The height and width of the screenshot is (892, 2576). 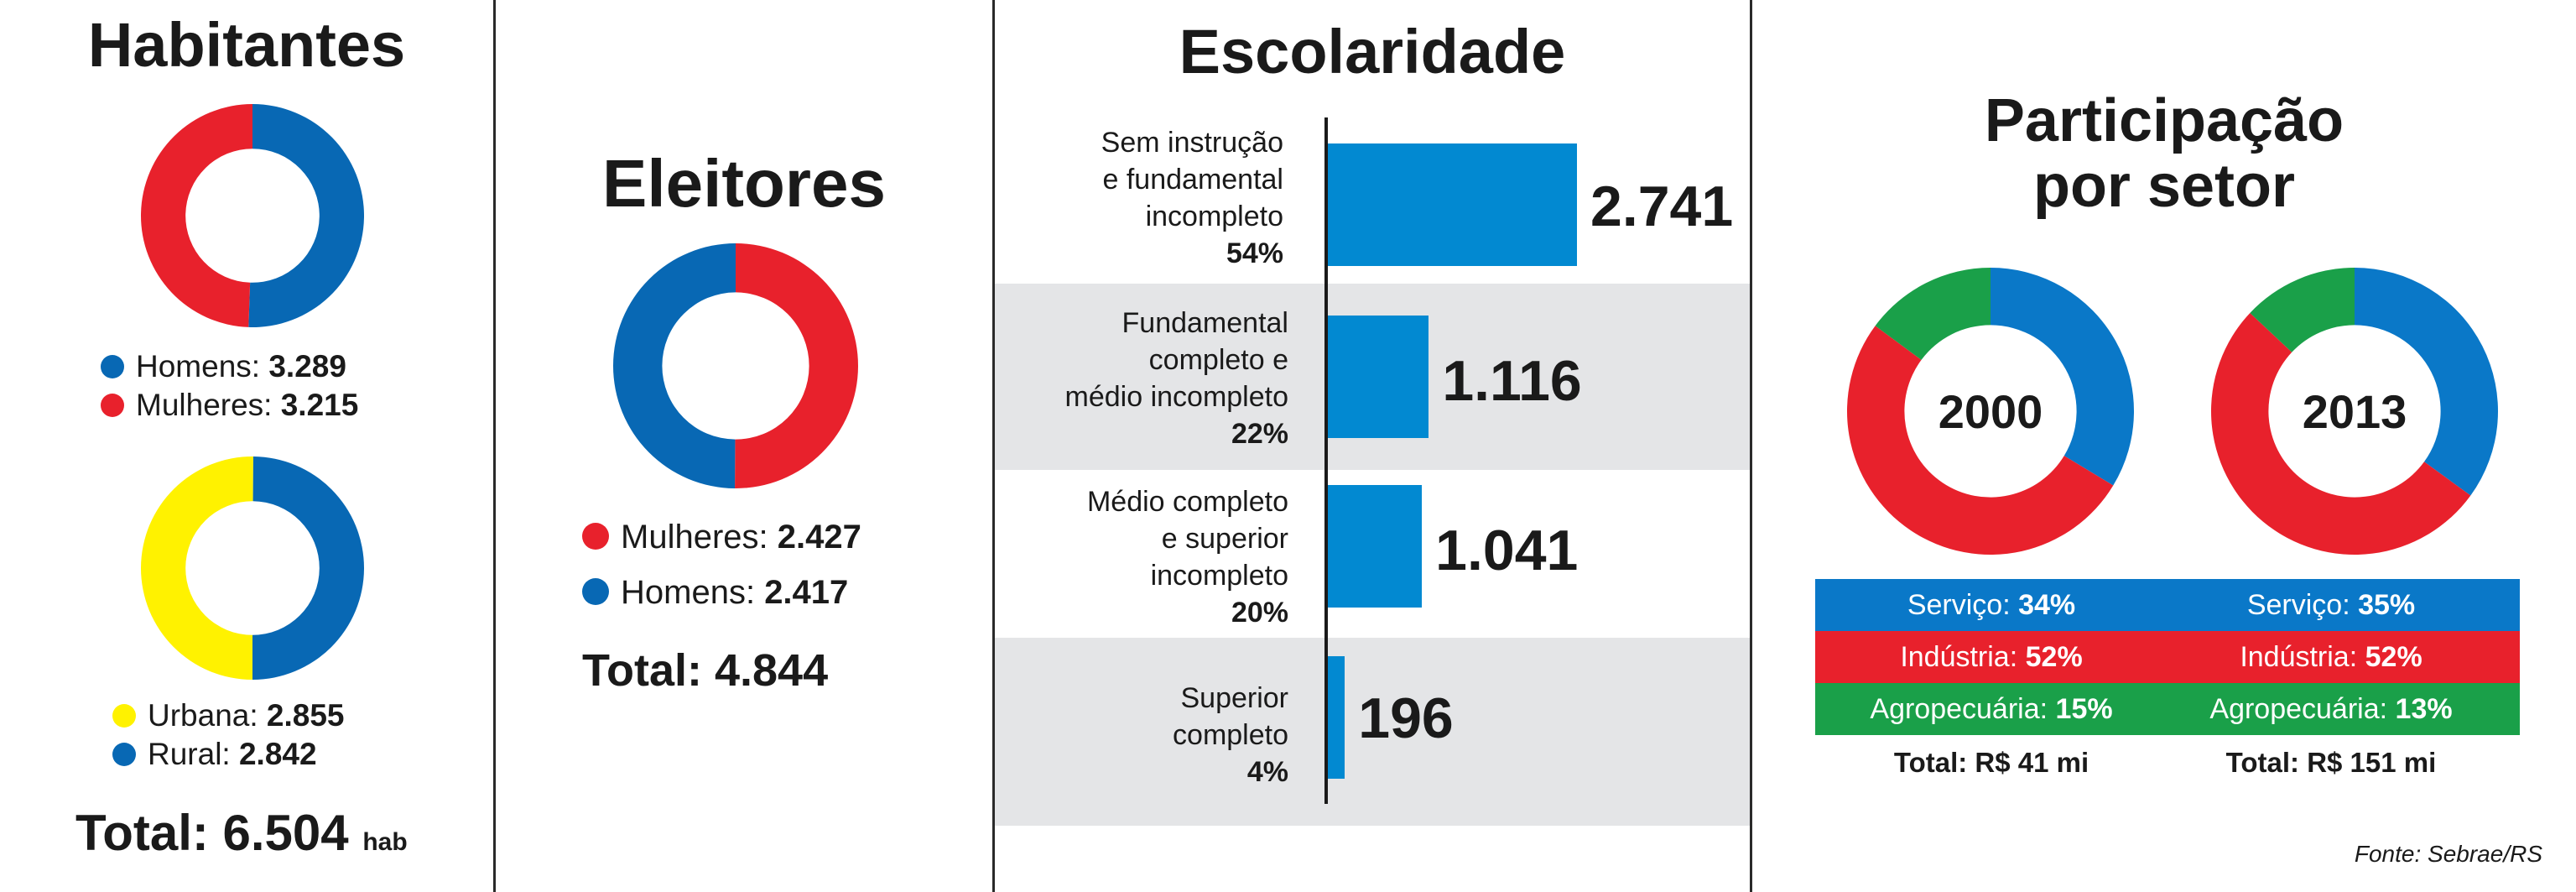 What do you see at coordinates (277, 754) in the screenshot?
I see `legend-value: 2.842` at bounding box center [277, 754].